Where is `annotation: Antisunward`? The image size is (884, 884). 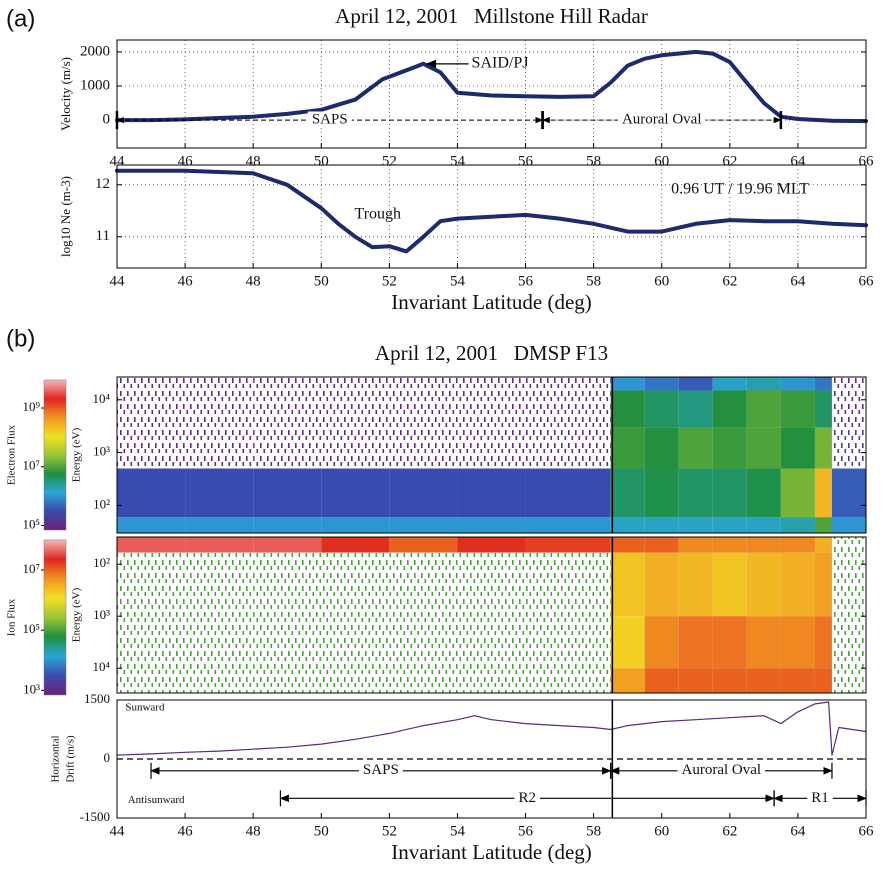
annotation: Antisunward is located at coordinates (156, 800).